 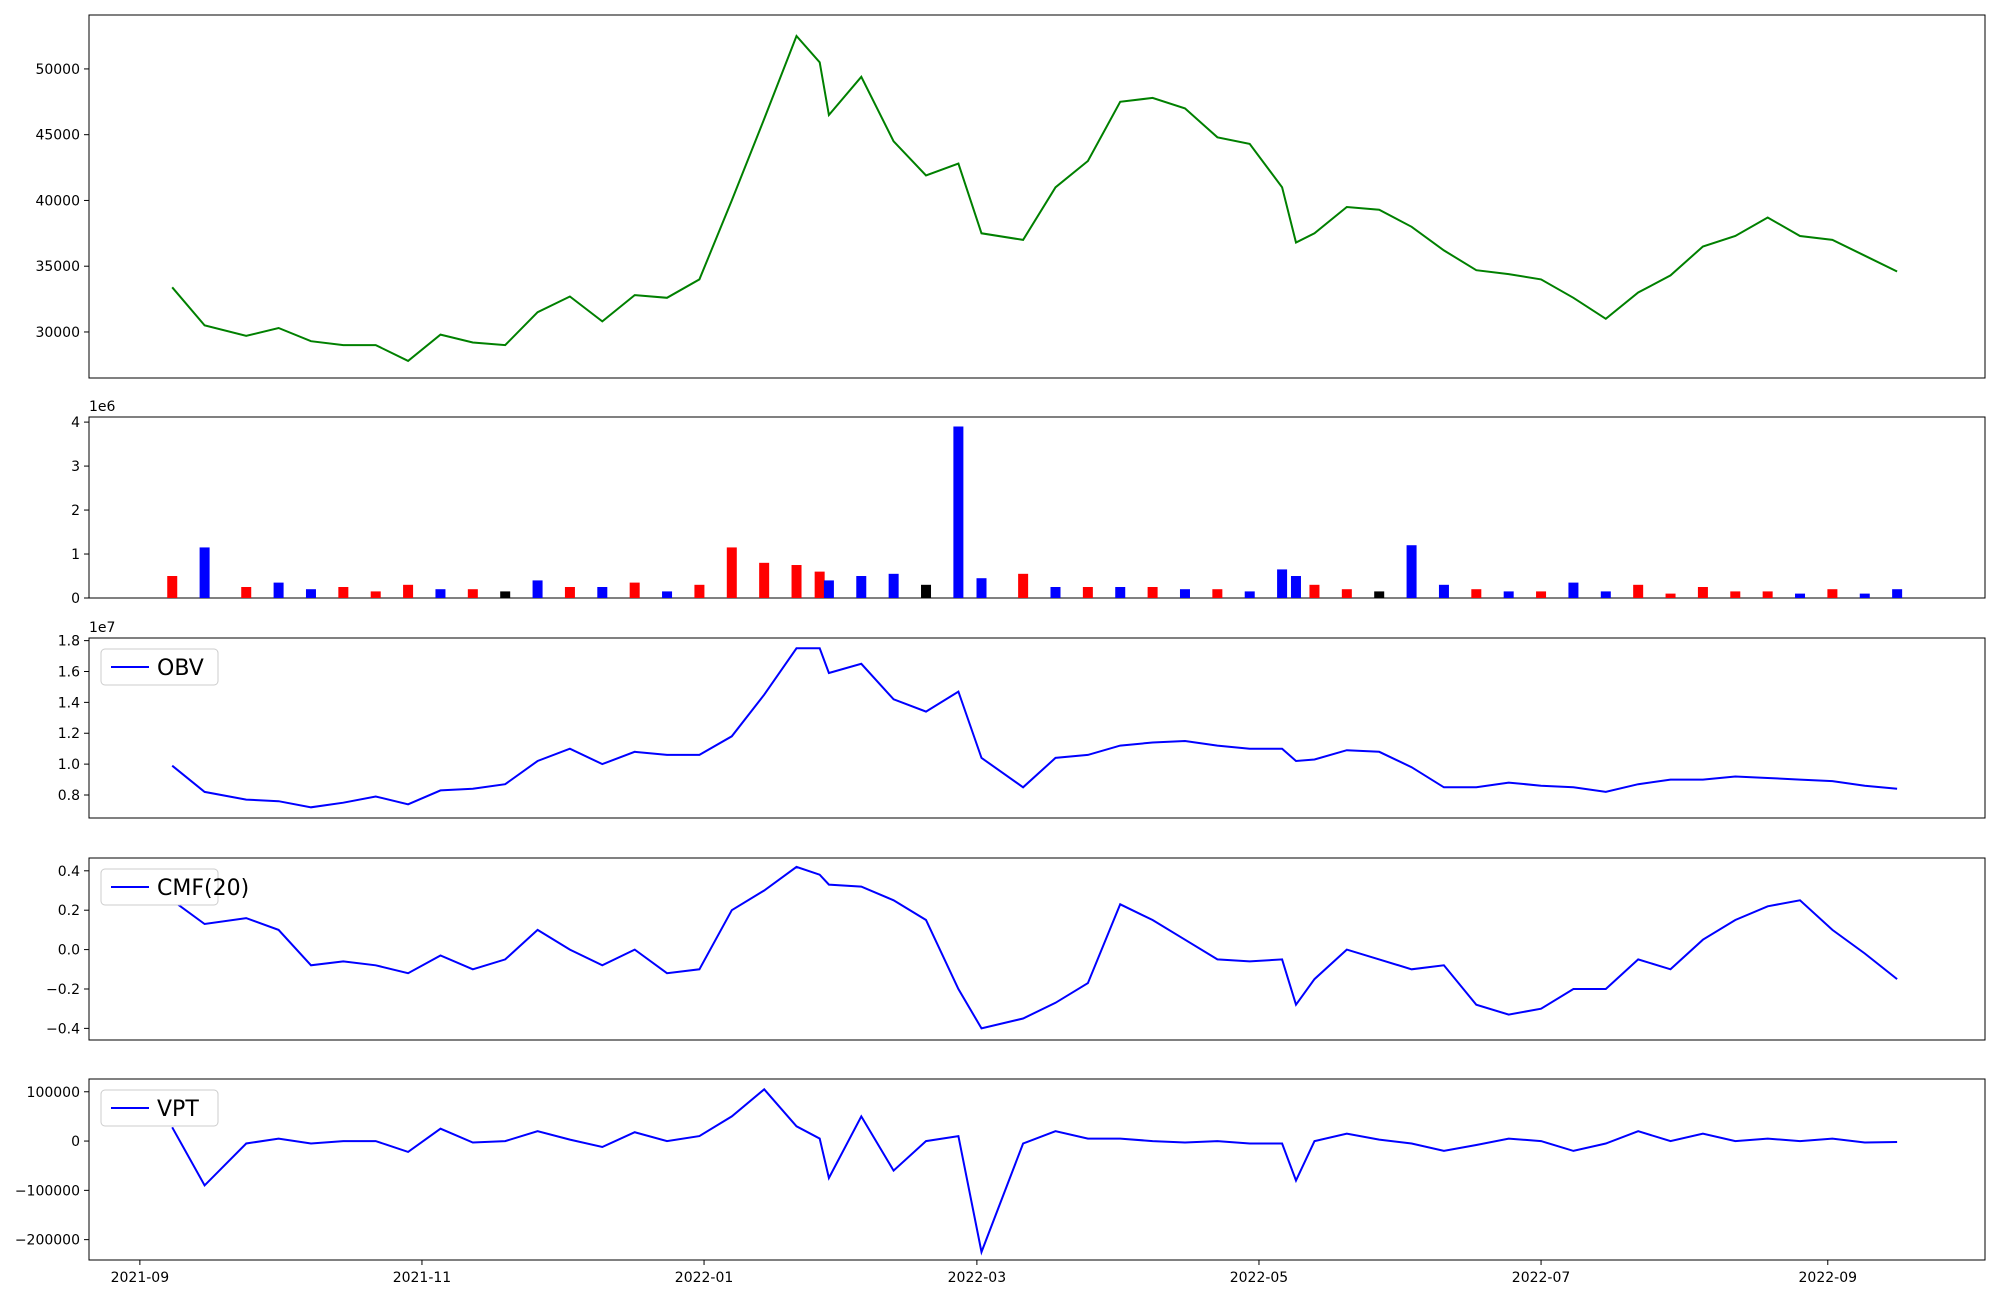 I want to click on x-tick-label: 2022-07, so click(x=1541, y=1278).